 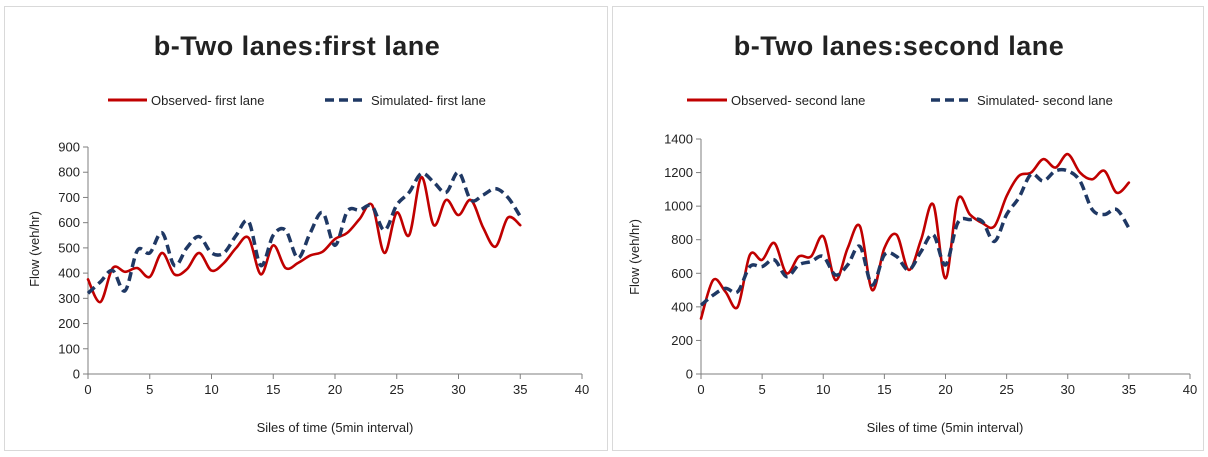 What do you see at coordinates (428, 100) in the screenshot?
I see `legend-label-simulated: Simulated- first lane` at bounding box center [428, 100].